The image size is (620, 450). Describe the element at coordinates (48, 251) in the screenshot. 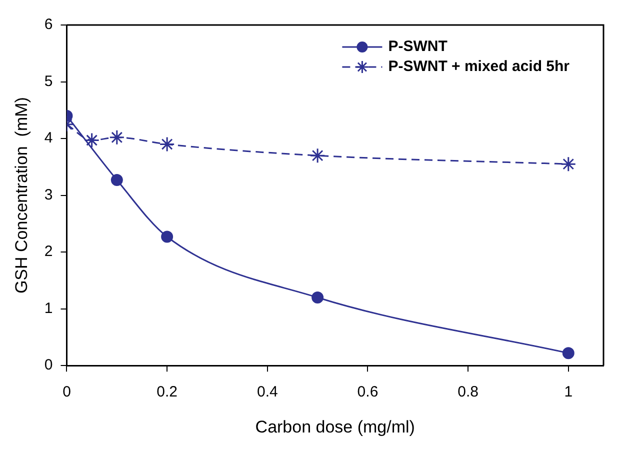

I see `y-tick-label: 2` at that location.